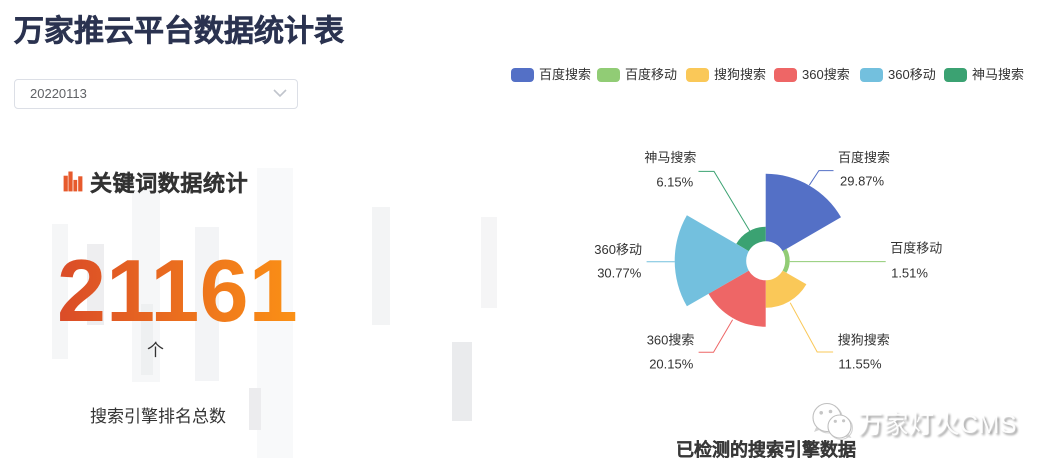 The height and width of the screenshot is (471, 1051). Describe the element at coordinates (860, 364) in the screenshot. I see `svg-text: 11.55%` at that location.